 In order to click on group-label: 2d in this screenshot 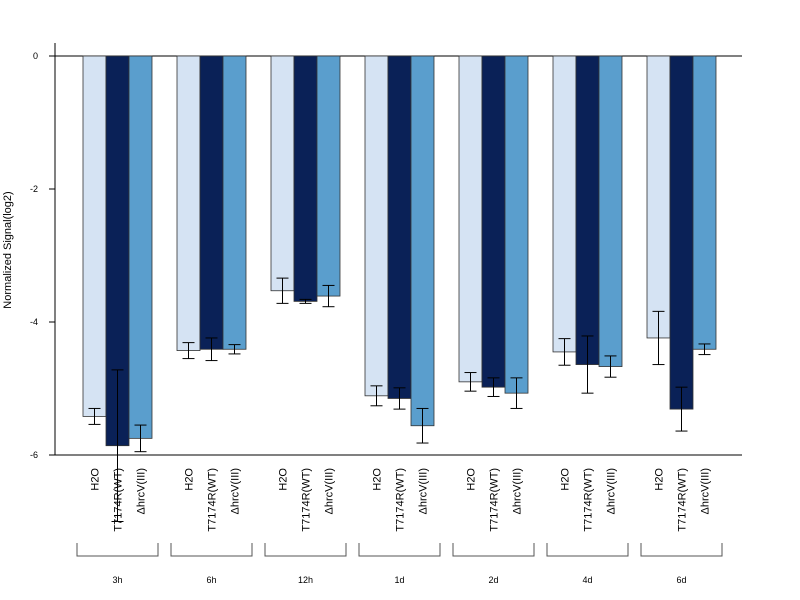, I will do `click(493, 580)`.